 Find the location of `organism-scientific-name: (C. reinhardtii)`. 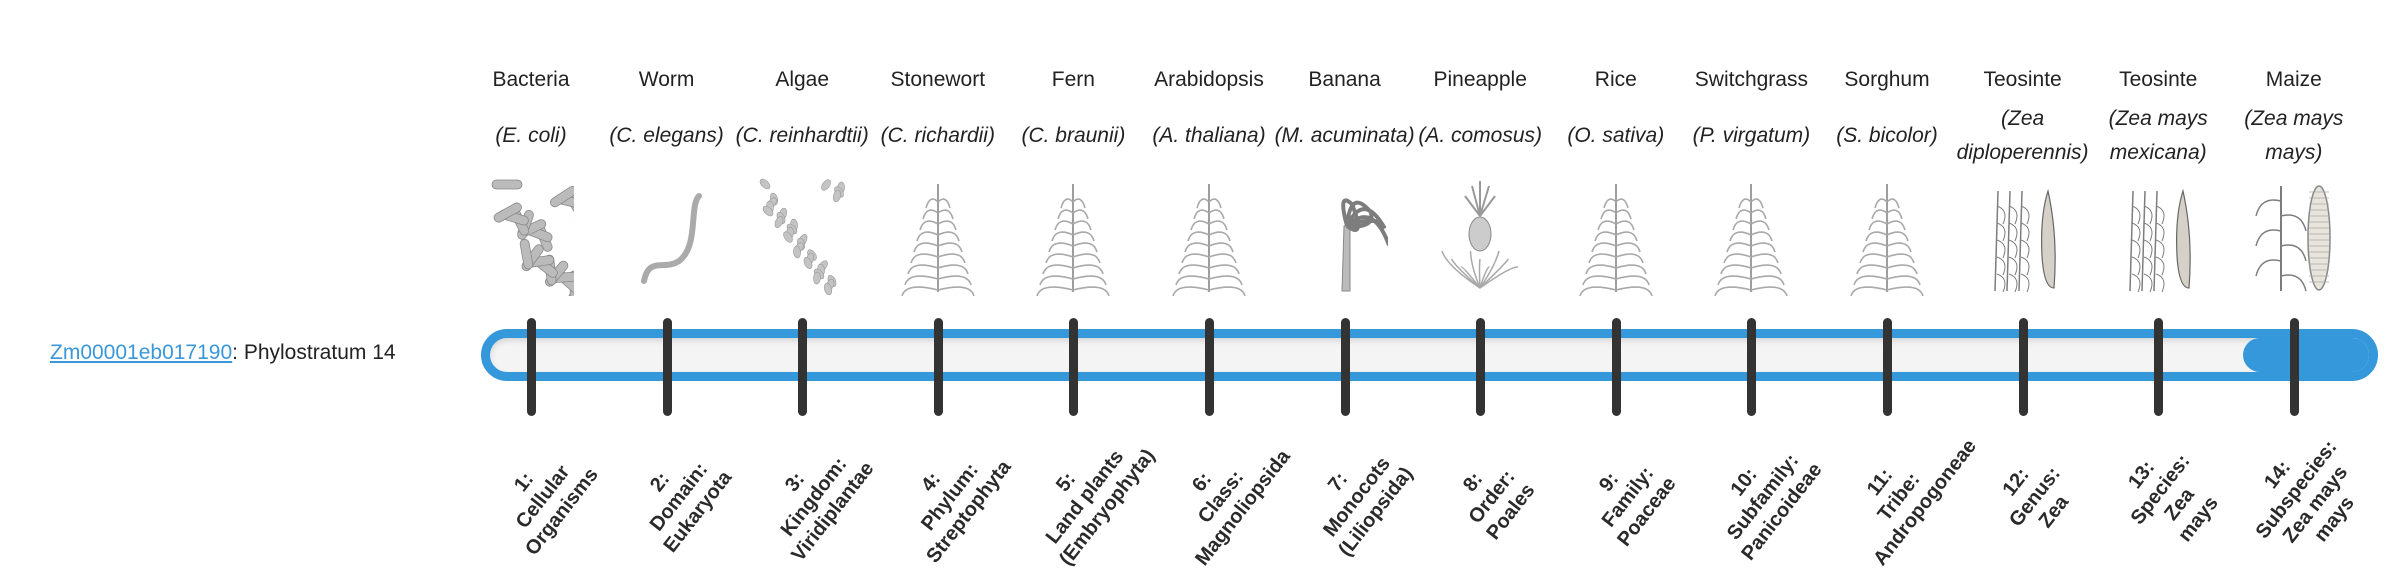

organism-scientific-name: (C. reinhardtii) is located at coordinates (802, 136).